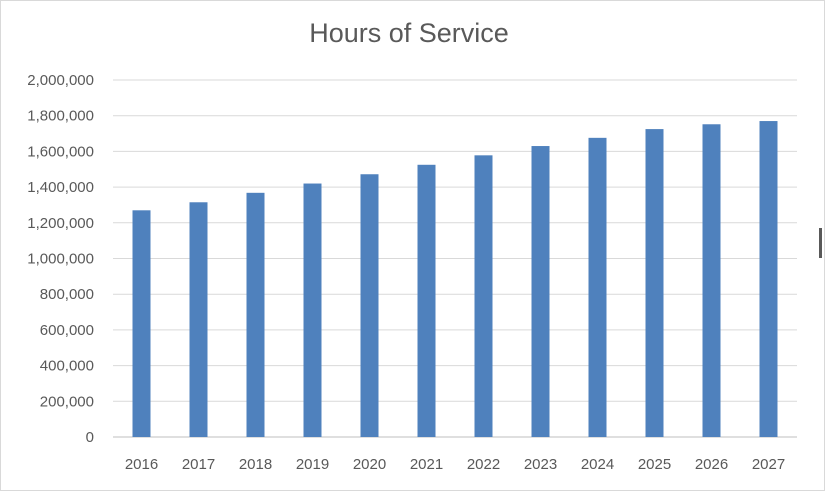  I want to click on resize-handle, so click(820, 243).